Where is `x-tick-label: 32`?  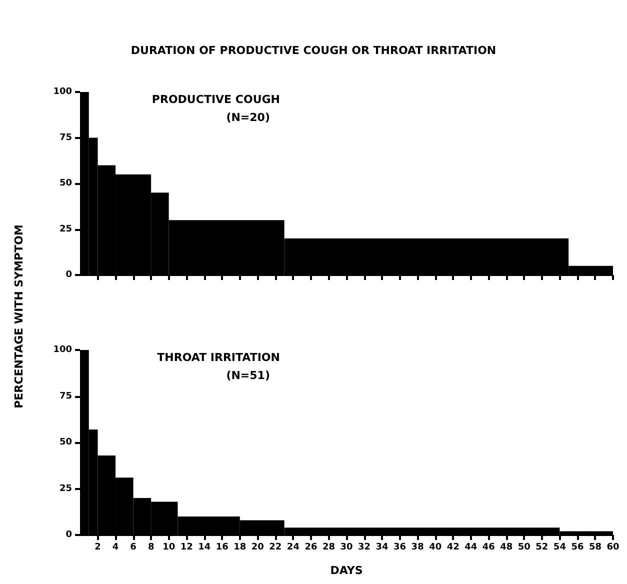
x-tick-label: 32 is located at coordinates (364, 547).